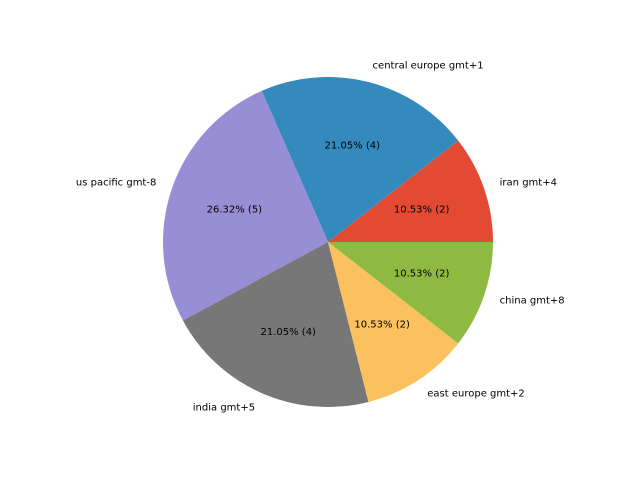 The width and height of the screenshot is (640, 480). Describe the element at coordinates (428, 66) in the screenshot. I see `slice-category-label: central europe gmt+1` at that location.